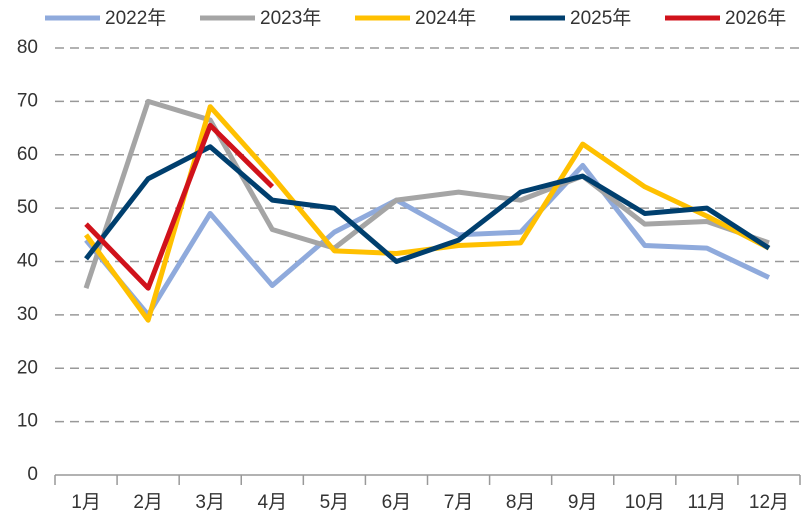  What do you see at coordinates (27, 421) in the screenshot?
I see `y-tick-label: 10` at bounding box center [27, 421].